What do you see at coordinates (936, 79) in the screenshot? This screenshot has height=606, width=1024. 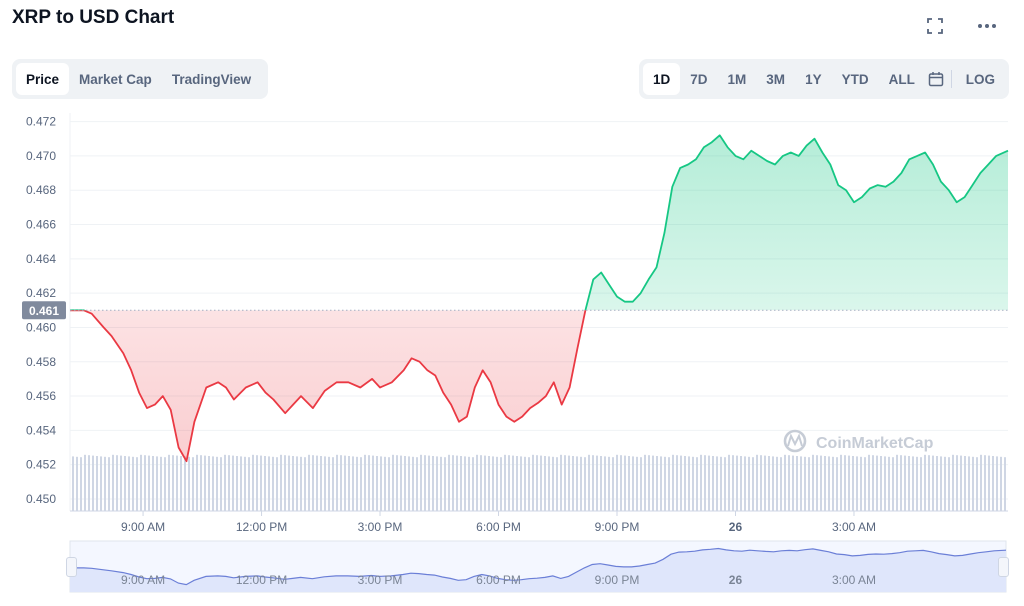 I see `calendar-icon` at bounding box center [936, 79].